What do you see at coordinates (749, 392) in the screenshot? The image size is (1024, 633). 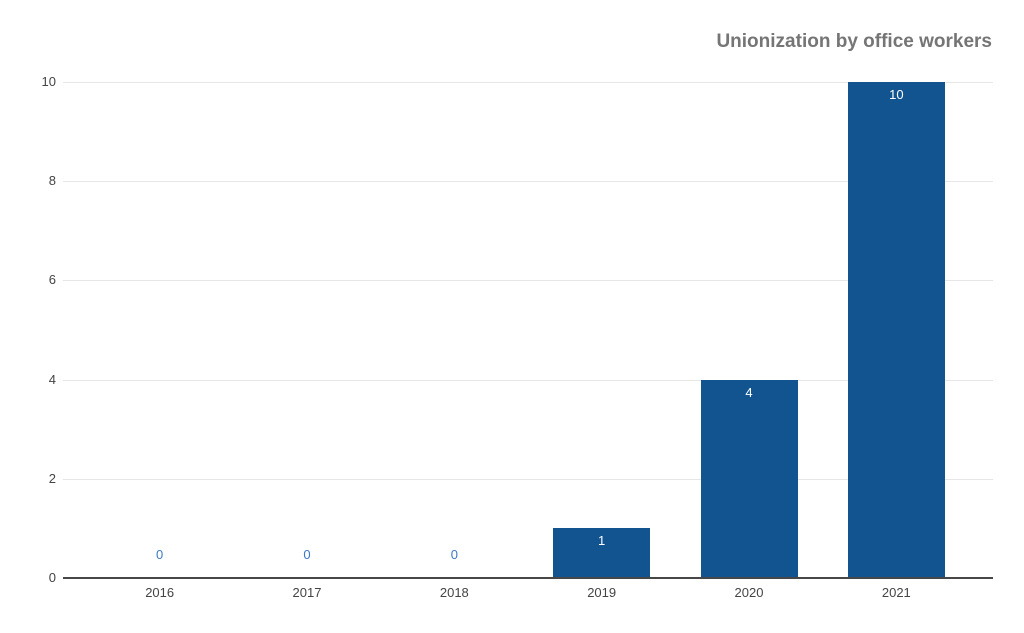 I see `bar-value-label: 4` at bounding box center [749, 392].